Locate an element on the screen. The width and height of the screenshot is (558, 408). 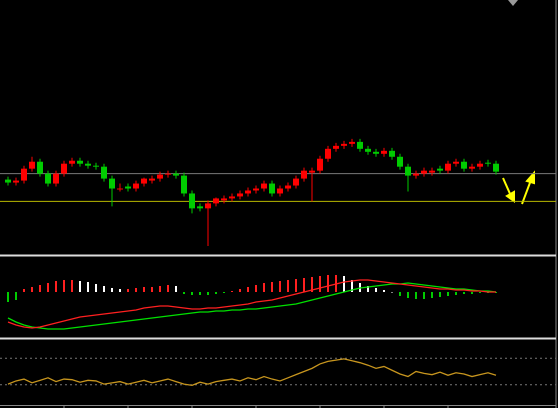
scroll-marker is located at coordinates (513, 3).